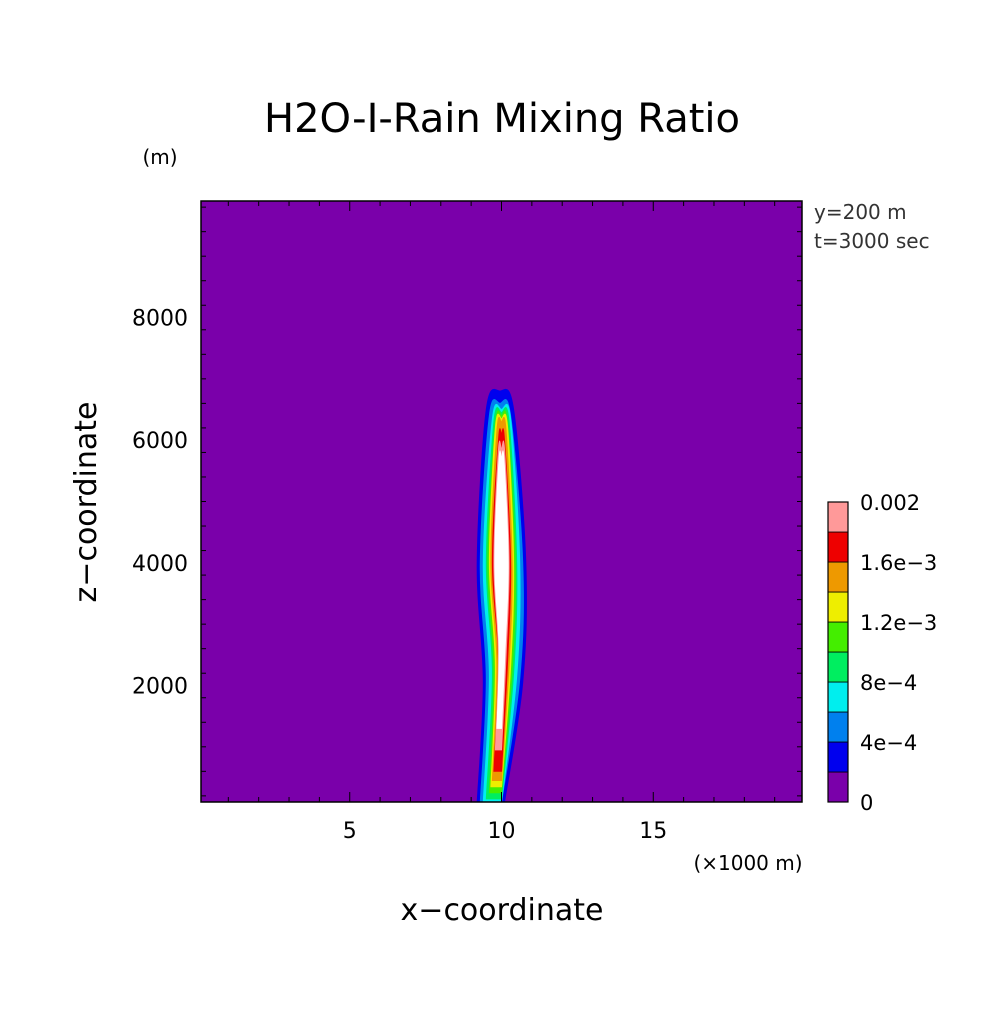 Image resolution: width=1004 pixels, height=1009 pixels. Describe the element at coordinates (86, 502) in the screenshot. I see `y-axis-title: z−coordinate` at that location.